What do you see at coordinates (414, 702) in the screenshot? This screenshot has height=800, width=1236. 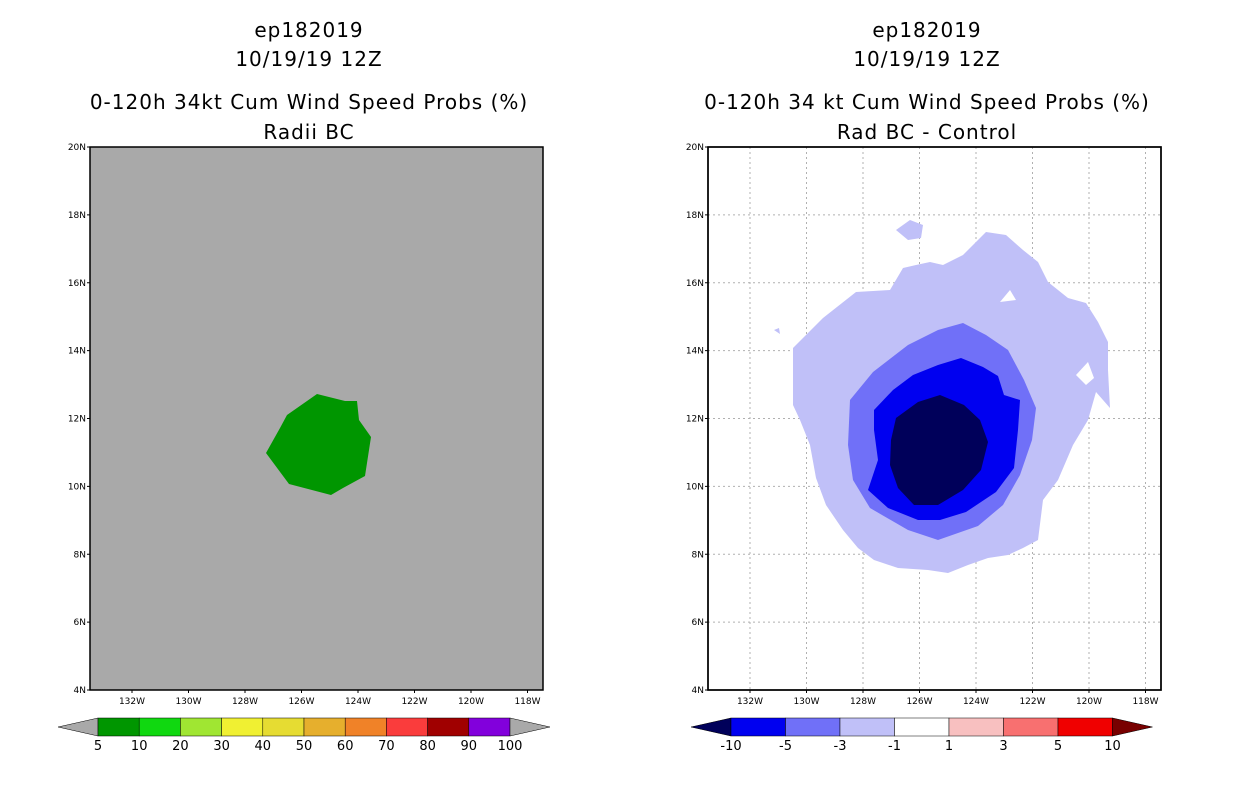 I see `left-lon-label: 122W` at bounding box center [414, 702].